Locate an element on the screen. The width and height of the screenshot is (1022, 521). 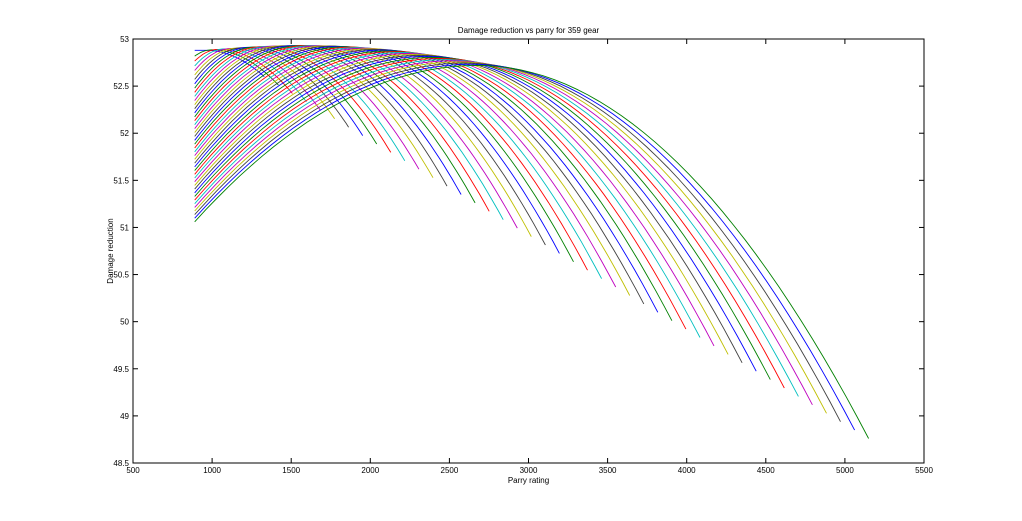
x-tick-label: 1000 is located at coordinates (212, 470).